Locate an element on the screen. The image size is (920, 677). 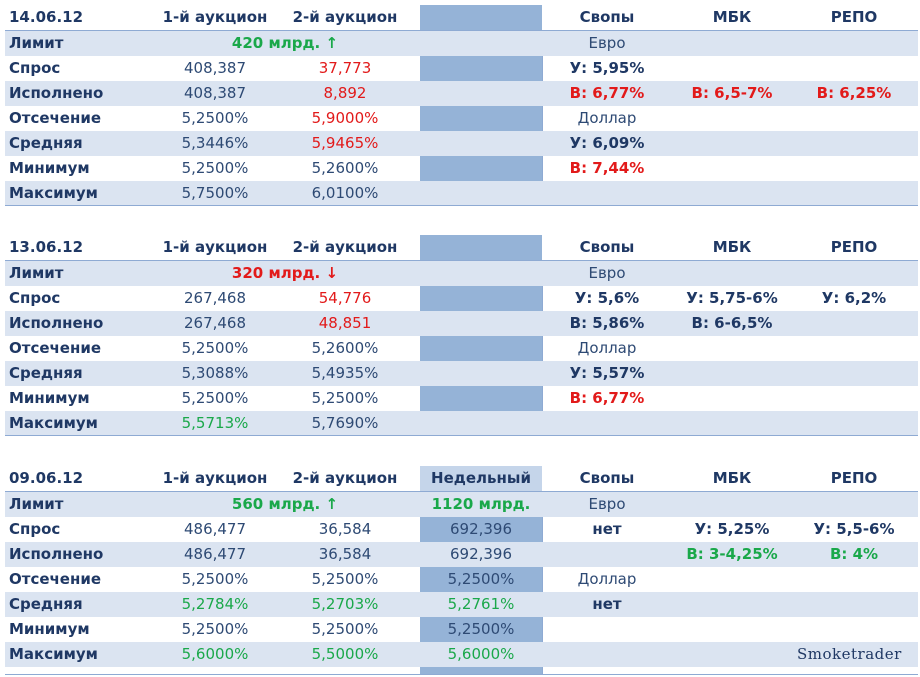
limit-value: 560 млрд. ↑ is located at coordinates (285, 504).